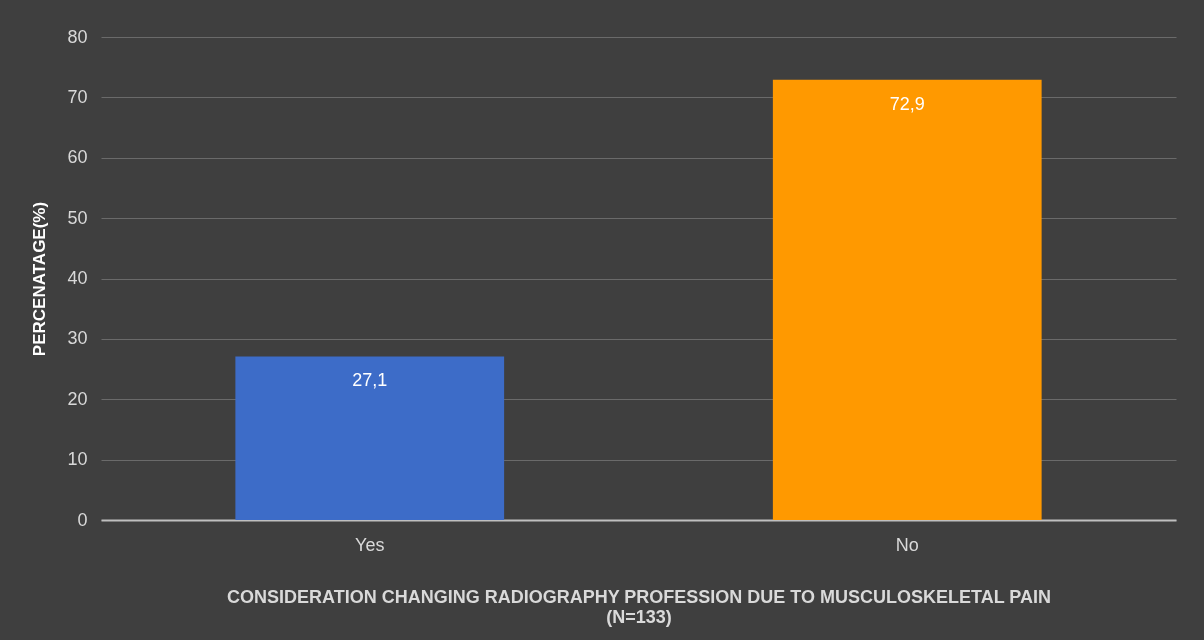 This screenshot has height=640, width=1204. What do you see at coordinates (77, 459) in the screenshot?
I see `y-tick-label: 10` at bounding box center [77, 459].